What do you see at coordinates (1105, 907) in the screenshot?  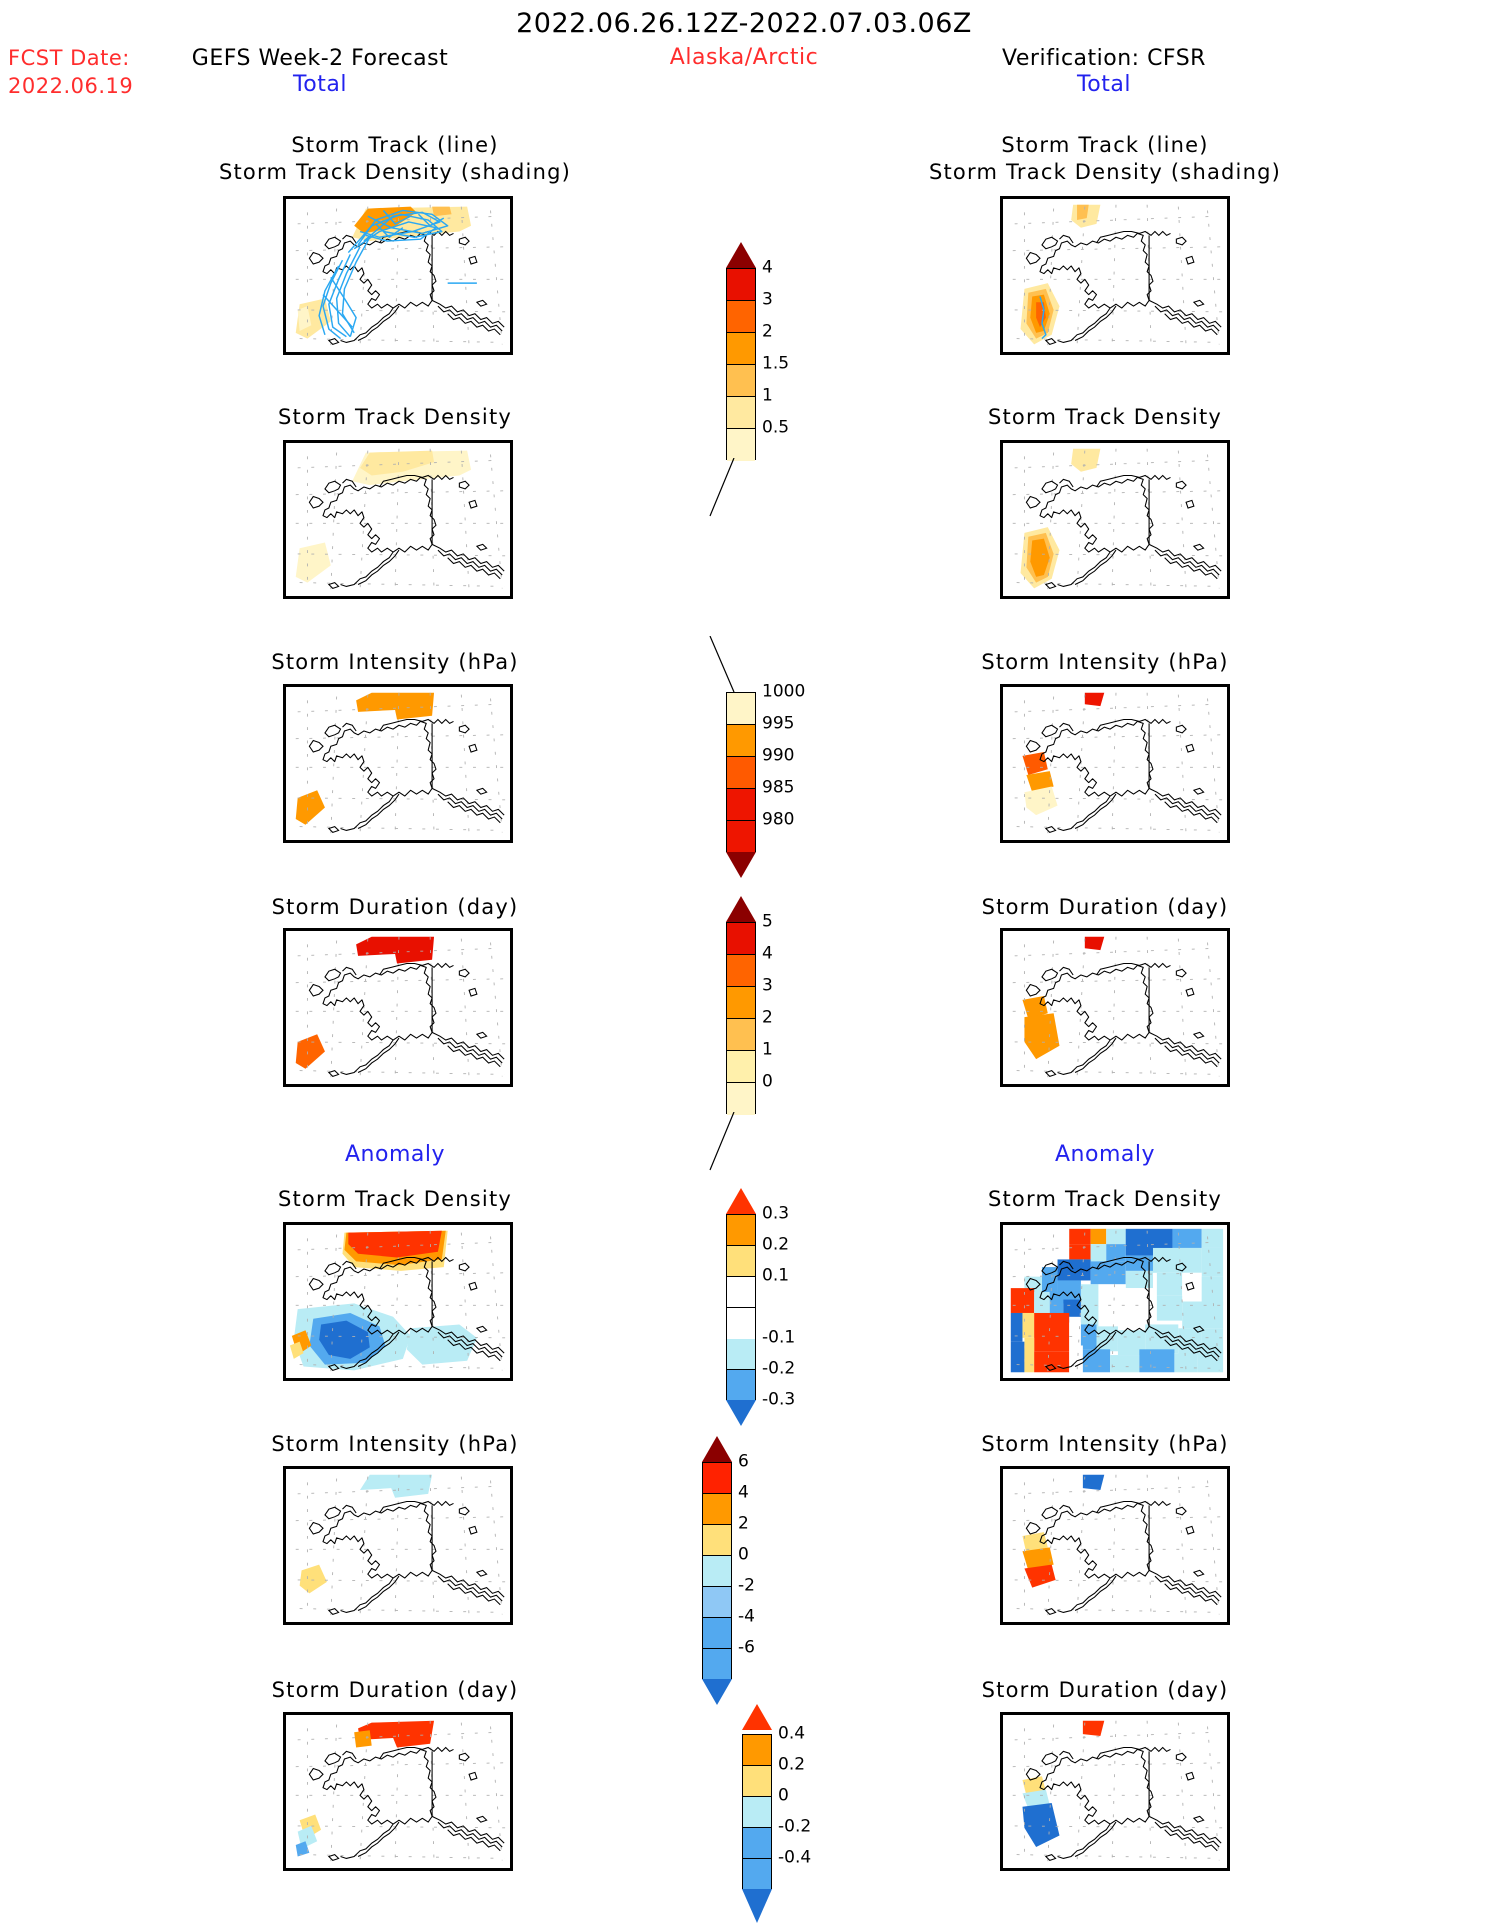 I see `right-panel-title-duration: Storm Duration (day)` at bounding box center [1105, 907].